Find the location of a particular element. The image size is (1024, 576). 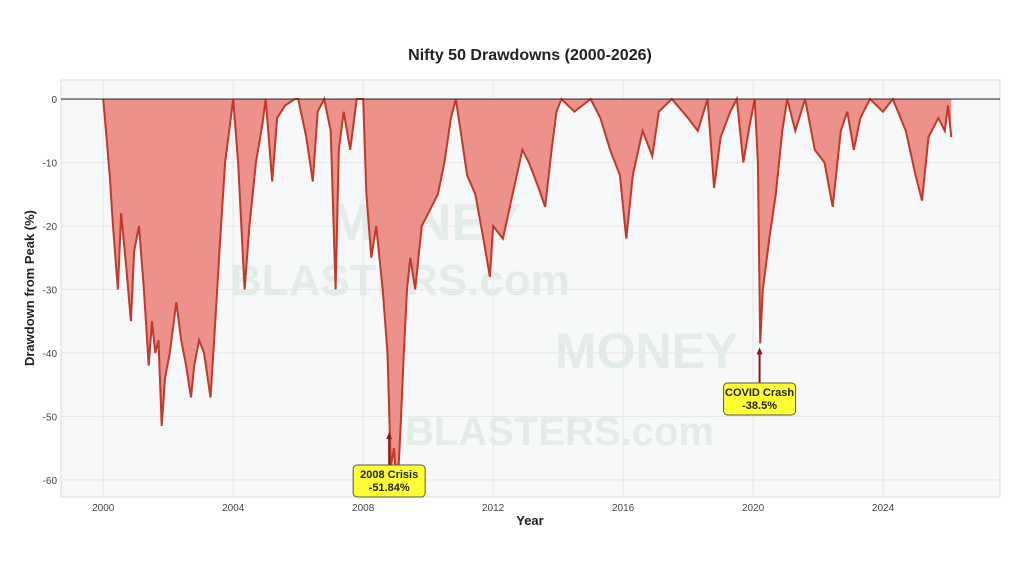

y-tick-label: -50 is located at coordinates (50, 417).